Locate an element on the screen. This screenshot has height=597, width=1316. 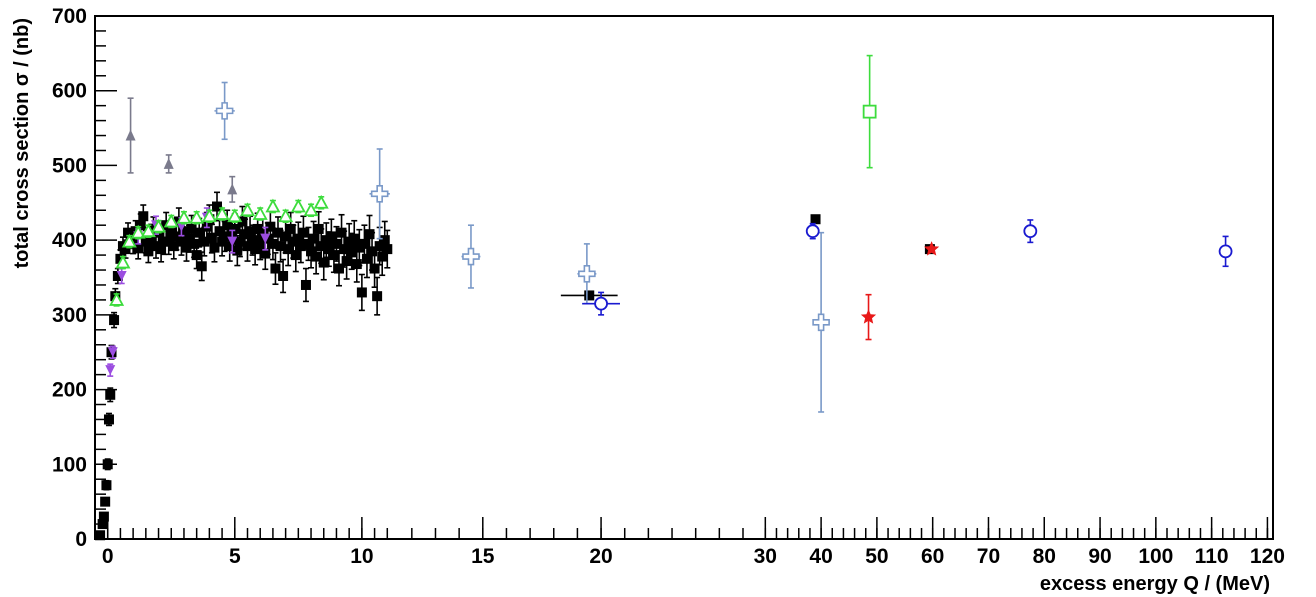
x-tick-label: 60 is located at coordinates (932, 556).